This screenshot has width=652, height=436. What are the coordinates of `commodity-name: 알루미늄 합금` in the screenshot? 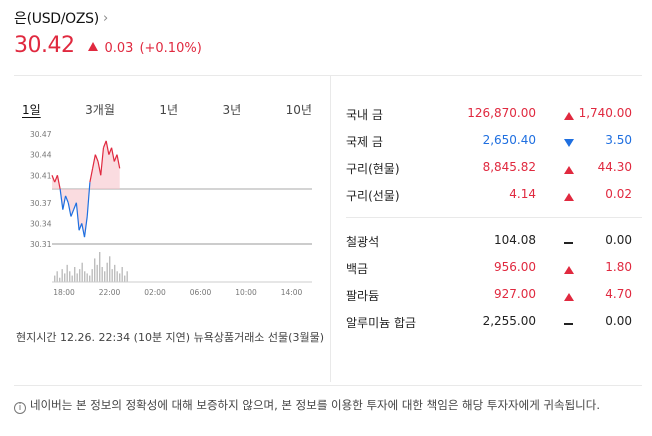 It's located at (381, 323).